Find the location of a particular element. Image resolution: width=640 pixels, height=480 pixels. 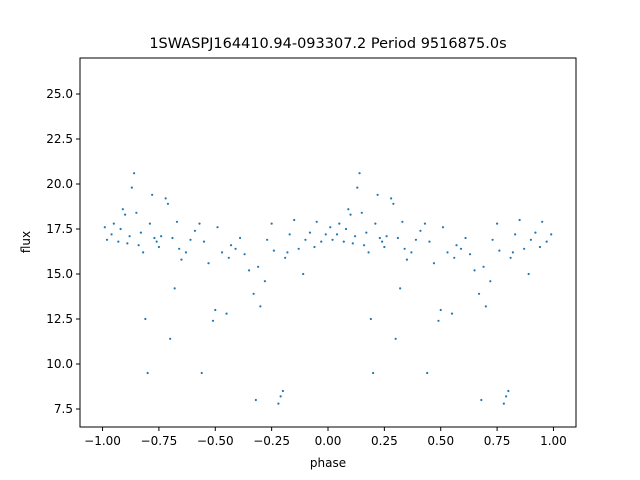

x-tick-label: 0.50 is located at coordinates (440, 441).